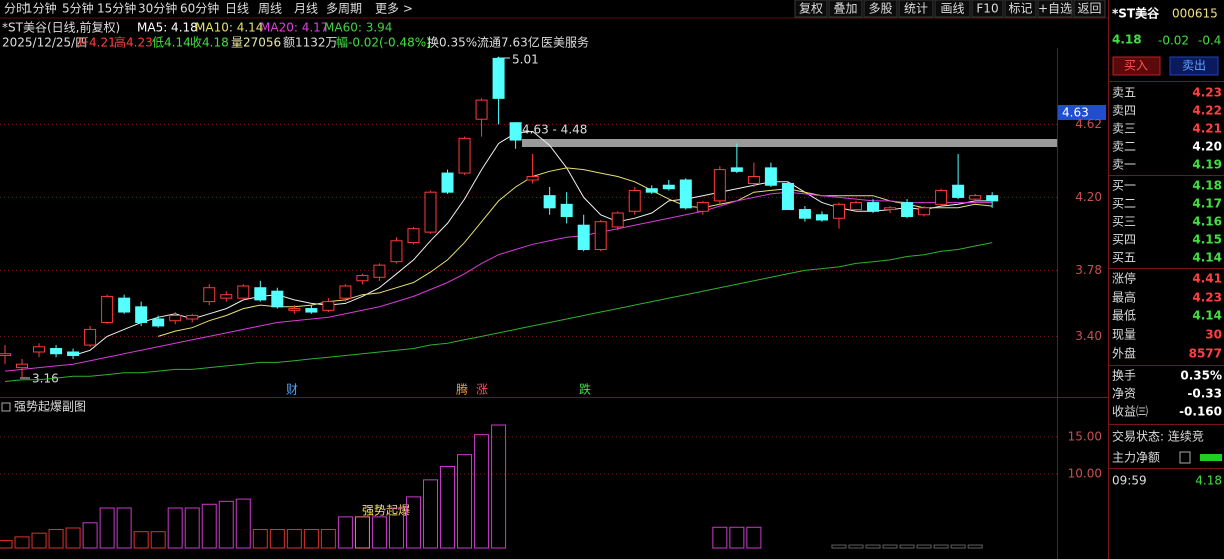 The width and height of the screenshot is (1224, 559). I want to click on tab: 分时, so click(16, 9).